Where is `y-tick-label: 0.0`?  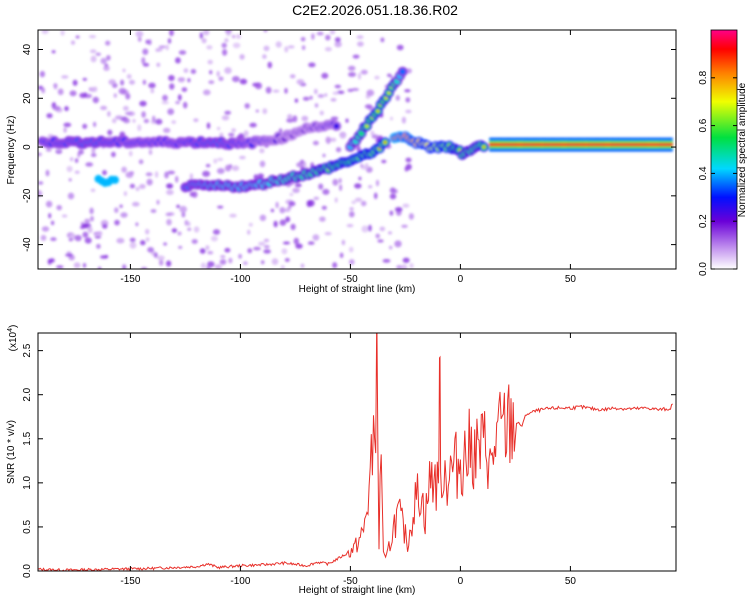 y-tick-label: 0.0 is located at coordinates (27, 571).